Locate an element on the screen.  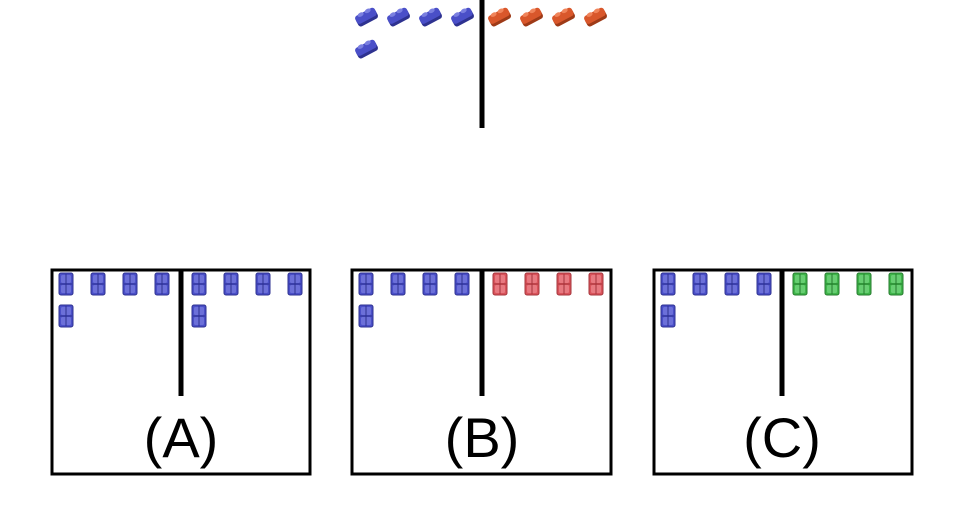
option-b-label: (B) is located at coordinates (482, 437).